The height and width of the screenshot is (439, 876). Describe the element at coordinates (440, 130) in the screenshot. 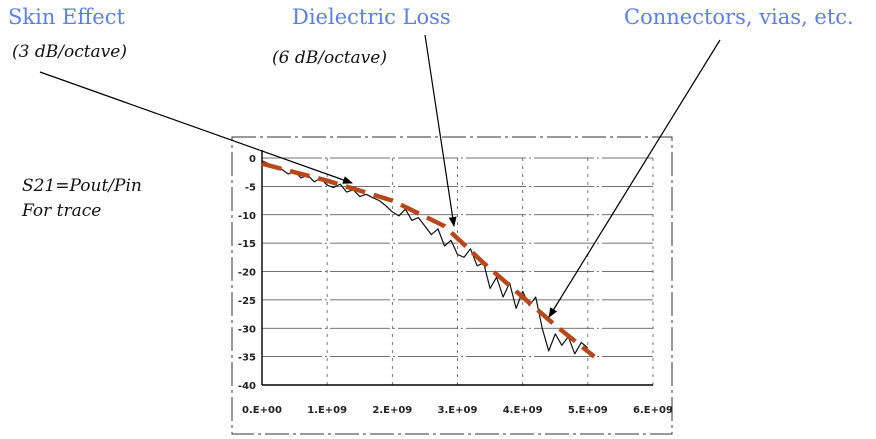

I see `dielectric-loss-arrow` at that location.